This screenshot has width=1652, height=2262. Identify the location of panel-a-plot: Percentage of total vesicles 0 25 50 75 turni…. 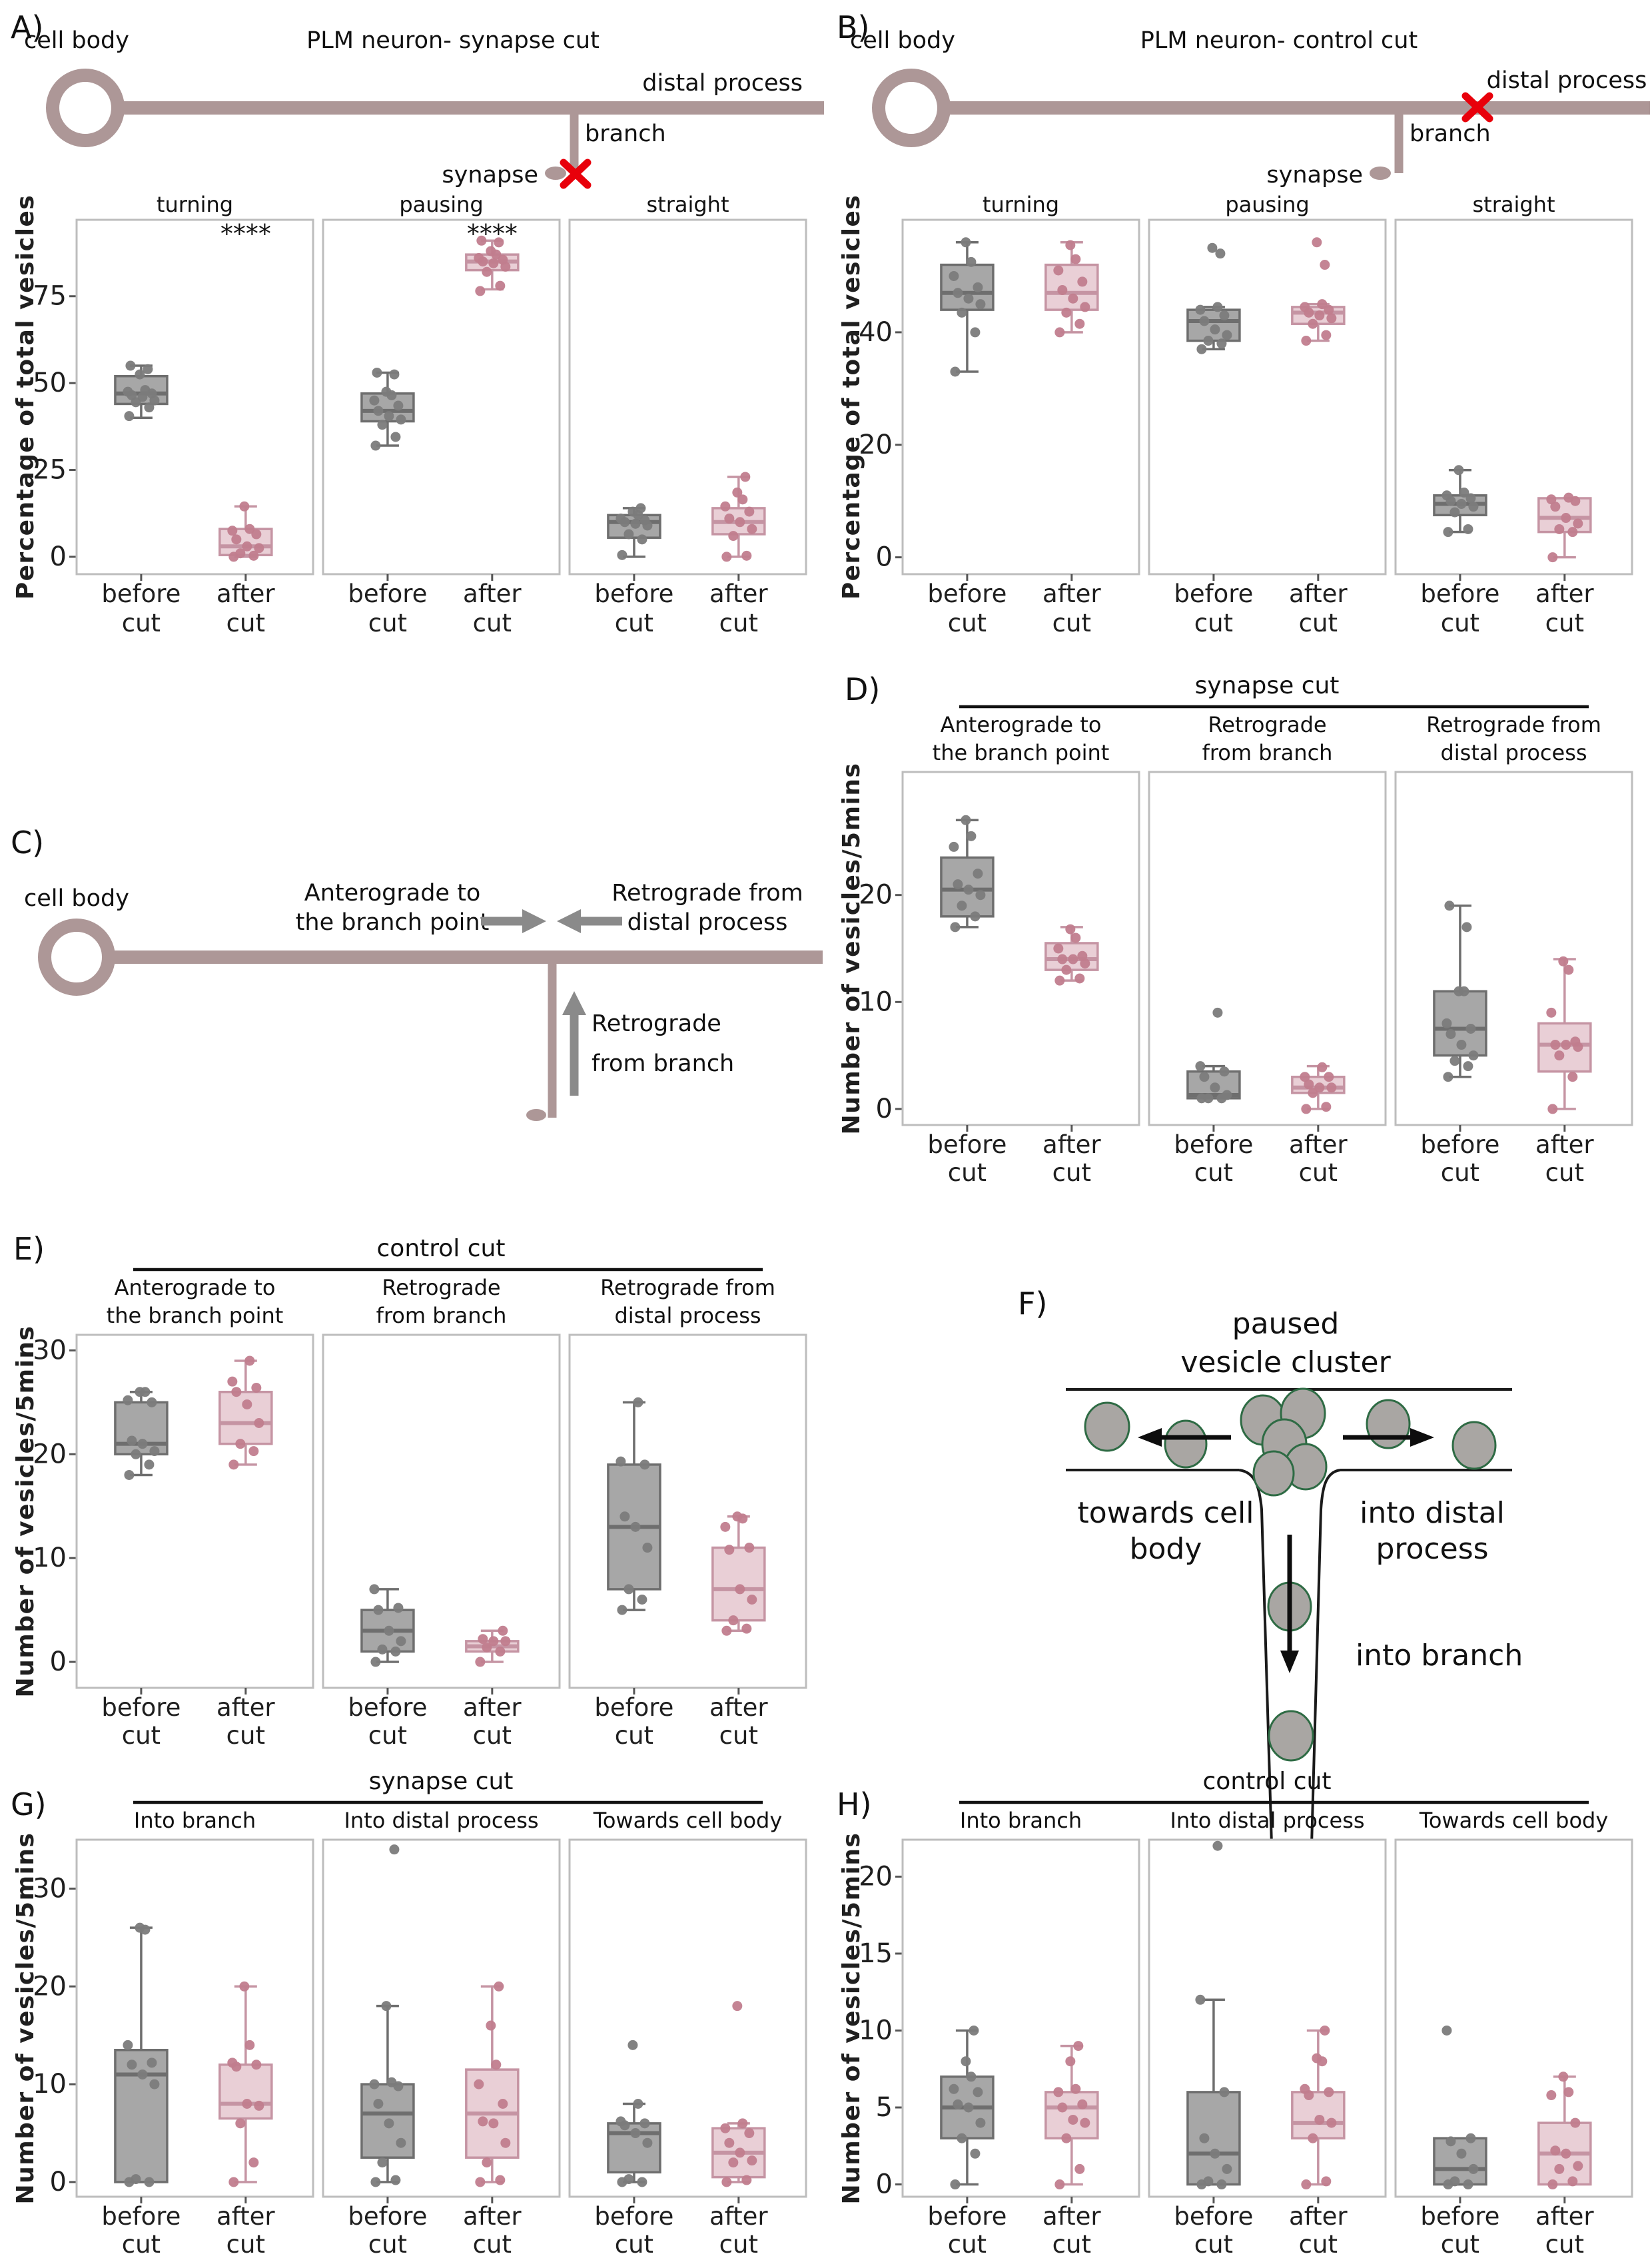
(409, 414).